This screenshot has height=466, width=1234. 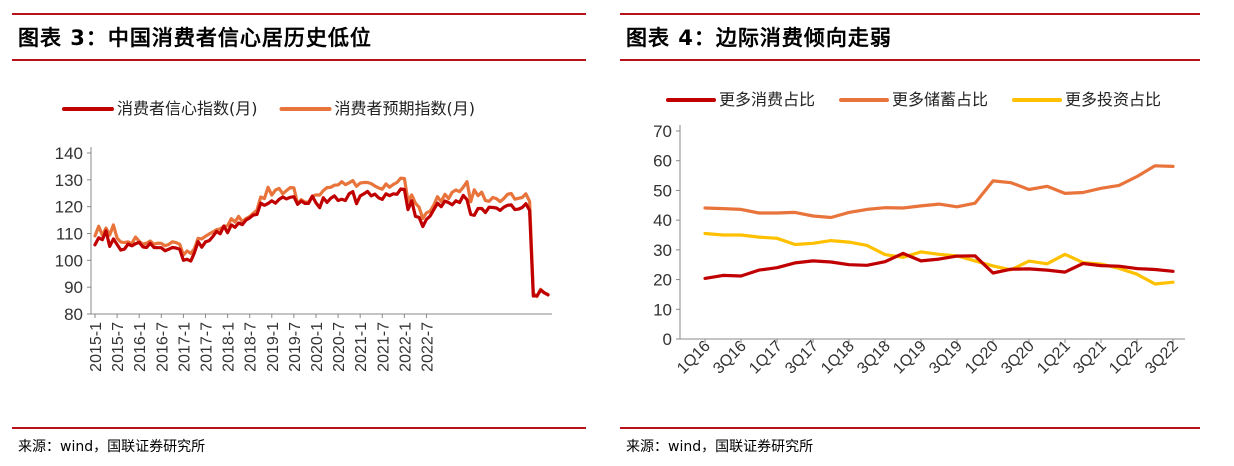 What do you see at coordinates (802, 358) in the screenshot?
I see `x-tick-label: 3Q17` at bounding box center [802, 358].